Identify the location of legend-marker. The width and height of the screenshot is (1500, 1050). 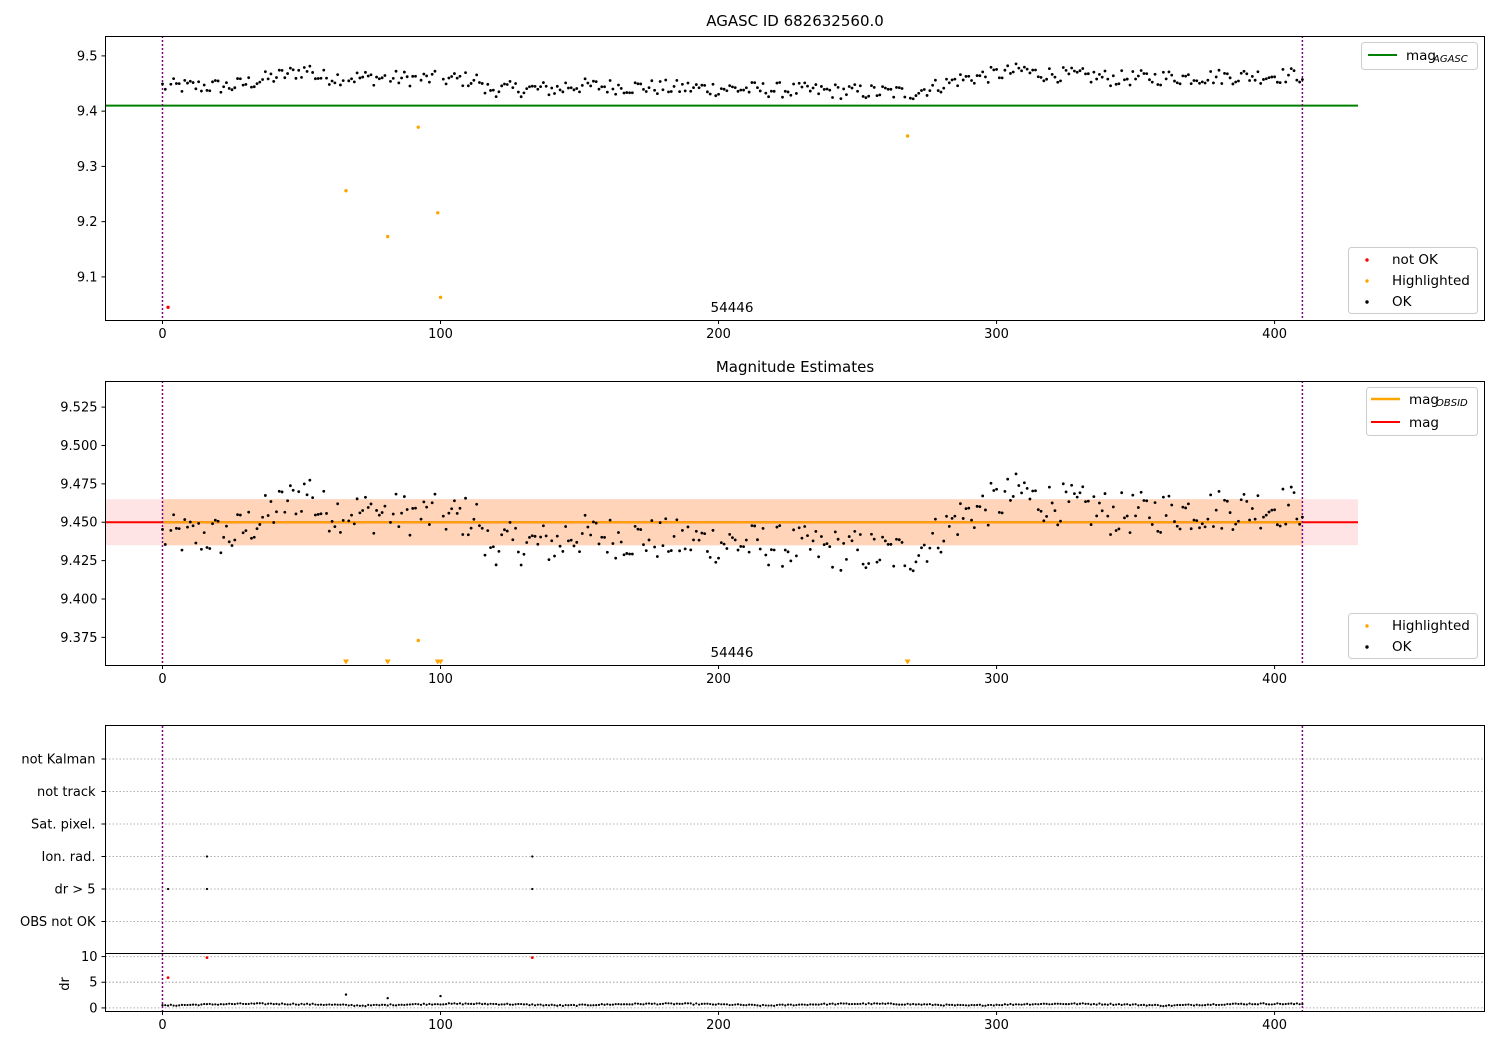
(1367, 260).